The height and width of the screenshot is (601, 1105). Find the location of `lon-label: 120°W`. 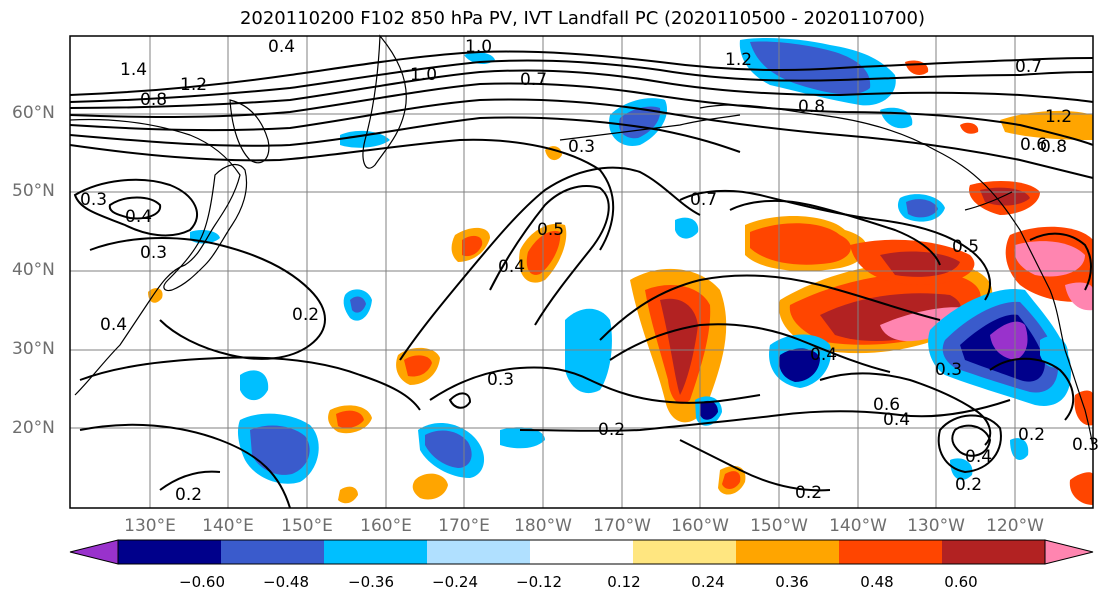

lon-label: 120°W is located at coordinates (1015, 526).